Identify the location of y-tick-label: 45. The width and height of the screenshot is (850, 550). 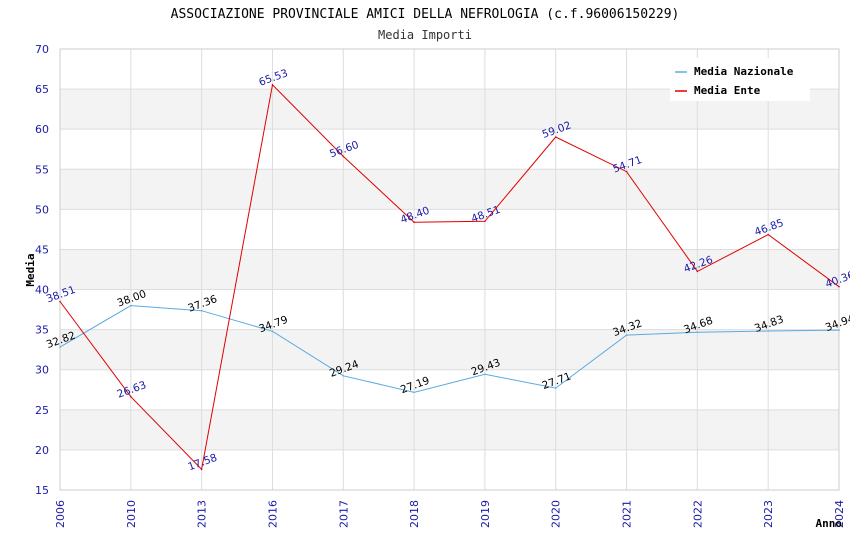
(42, 249).